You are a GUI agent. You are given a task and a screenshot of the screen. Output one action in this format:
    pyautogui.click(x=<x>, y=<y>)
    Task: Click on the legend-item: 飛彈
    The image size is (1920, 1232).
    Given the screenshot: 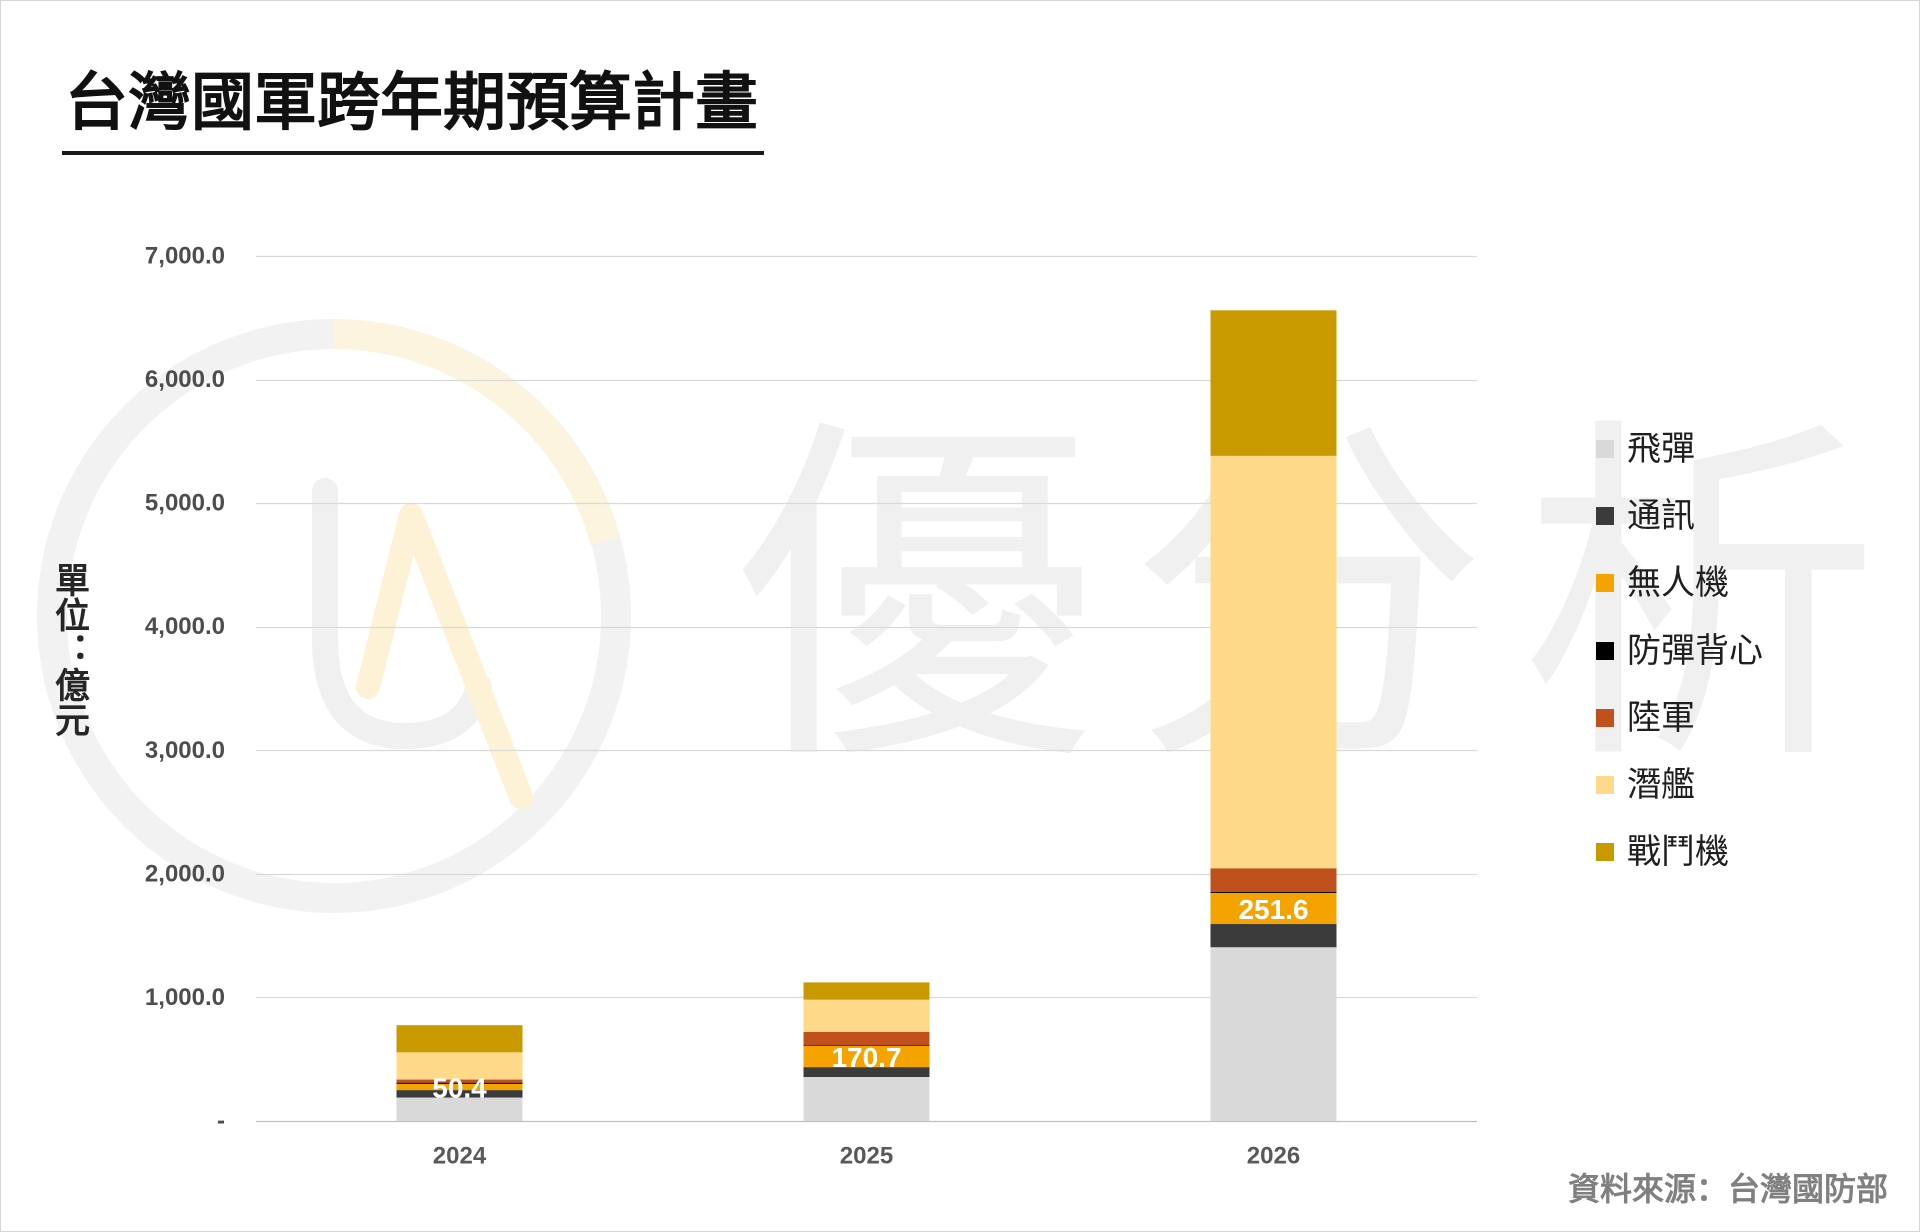 What is the action you would take?
    pyautogui.click(x=1679, y=448)
    